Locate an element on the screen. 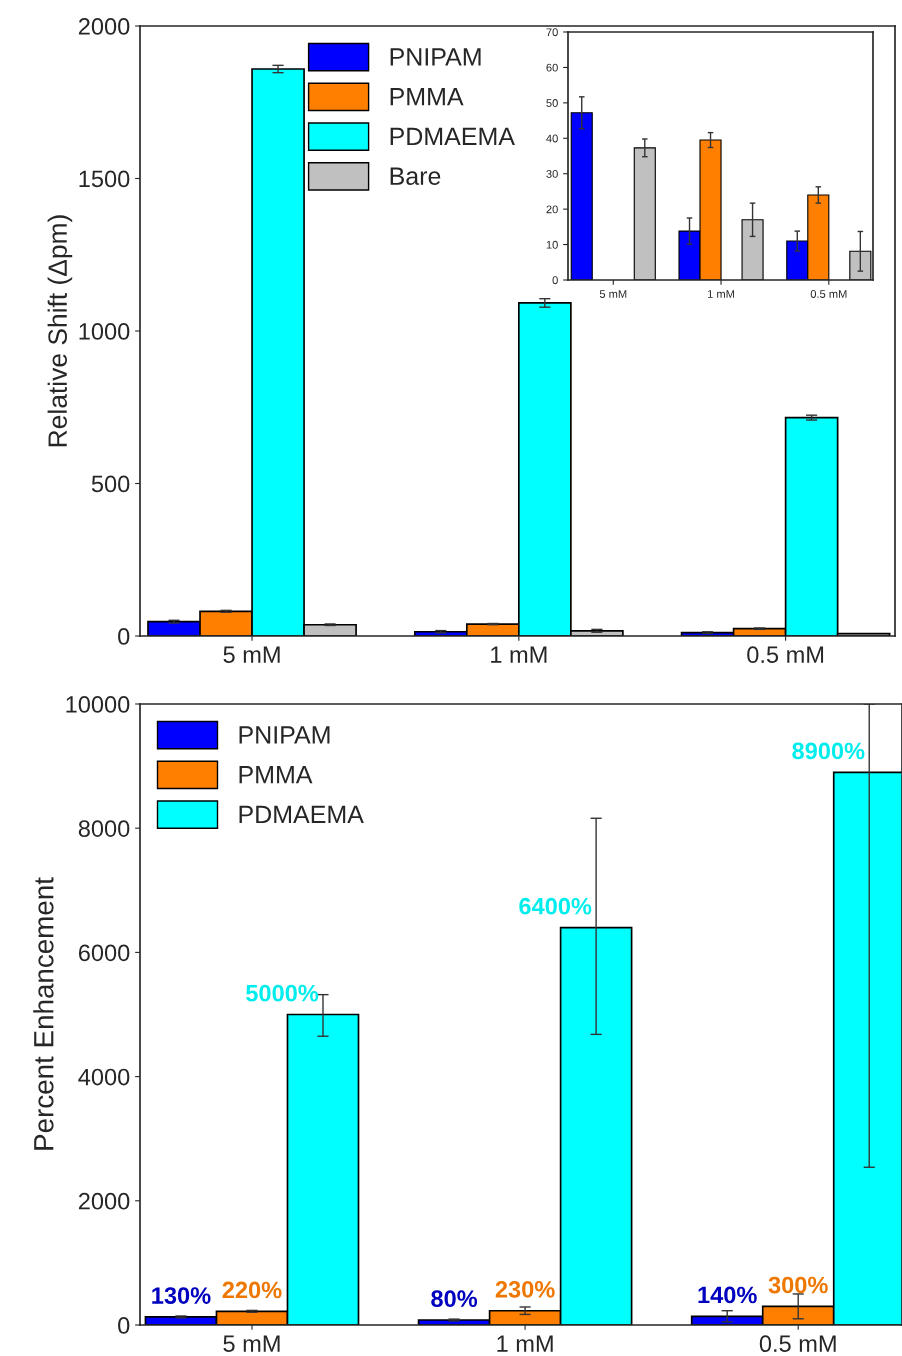  y-tick-label: 6000 is located at coordinates (104, 953).